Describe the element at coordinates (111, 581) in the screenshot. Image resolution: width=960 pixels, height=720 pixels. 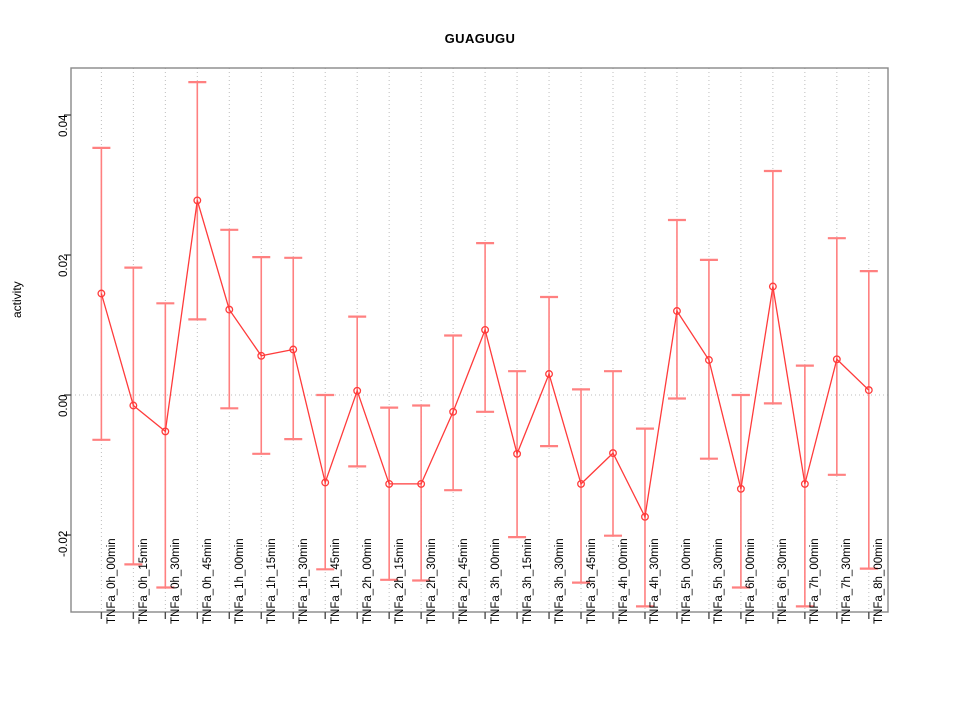
I see `x-tick-label: TNFa_0h_00min` at that location.